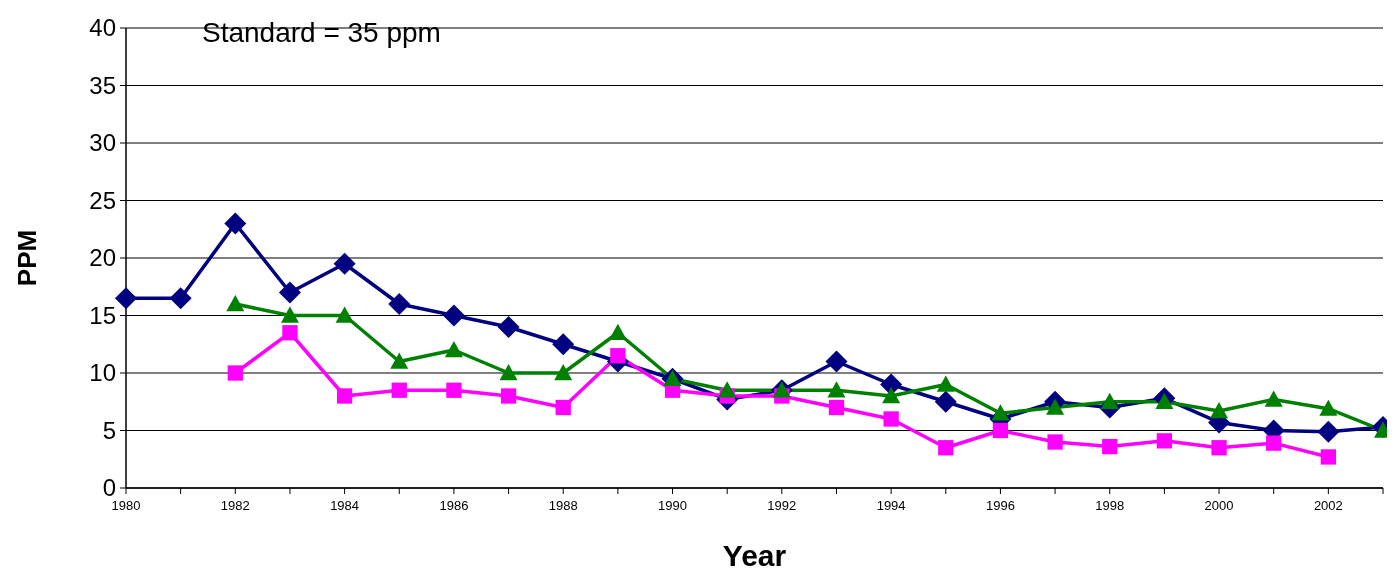  I want to click on x-tick-label: 1992, so click(782, 505).